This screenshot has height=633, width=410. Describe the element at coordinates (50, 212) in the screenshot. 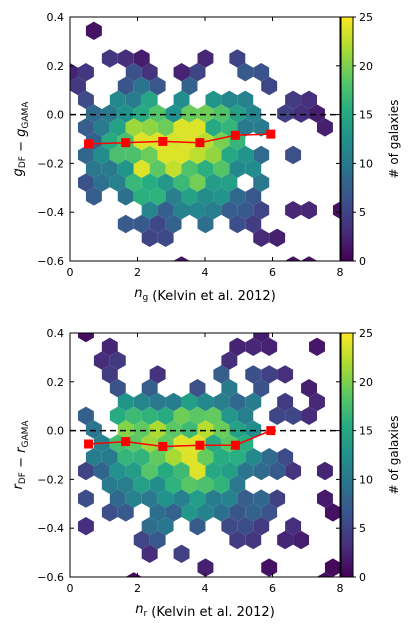

I see `y-tick-label: −0.4` at that location.